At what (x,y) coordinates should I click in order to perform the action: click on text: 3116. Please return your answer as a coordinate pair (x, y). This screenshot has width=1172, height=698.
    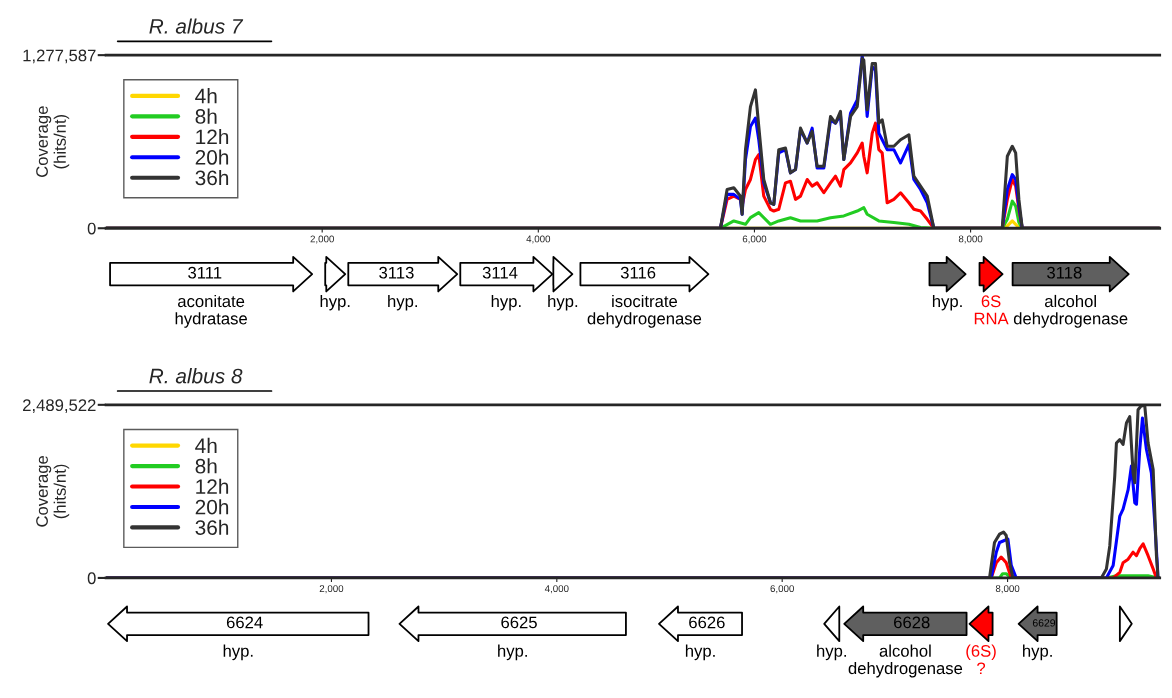
    Looking at the image, I should click on (638, 272).